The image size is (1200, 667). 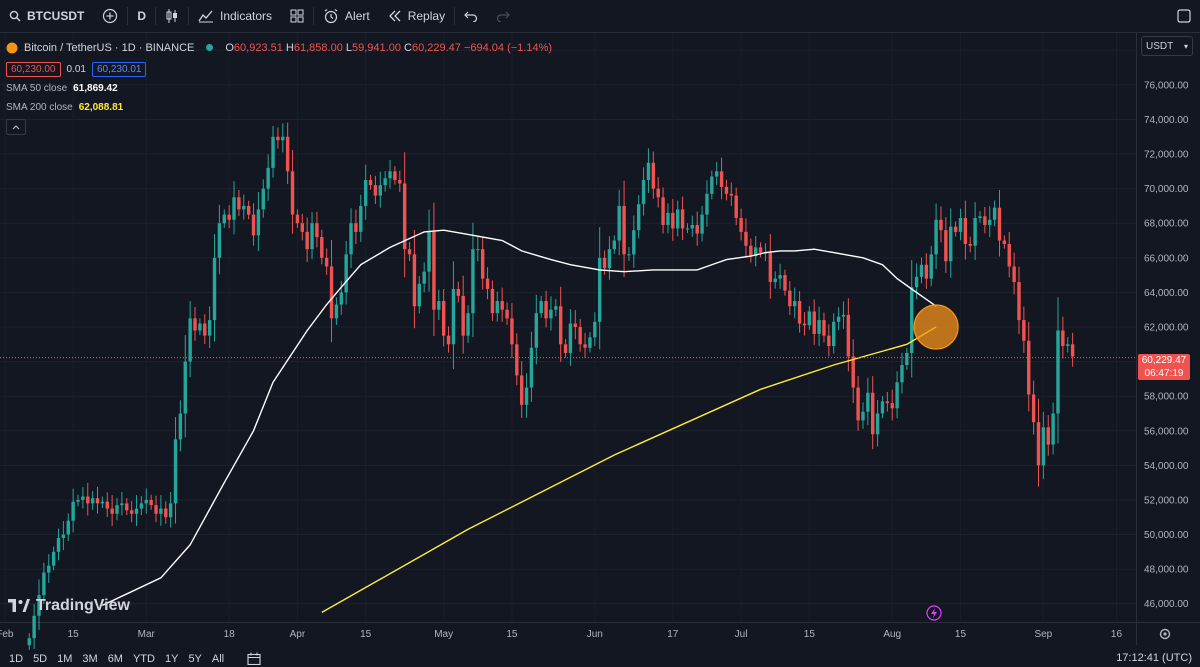 What do you see at coordinates (1154, 658) in the screenshot?
I see `utc-clock: 17:12:41 (UTC)` at bounding box center [1154, 658].